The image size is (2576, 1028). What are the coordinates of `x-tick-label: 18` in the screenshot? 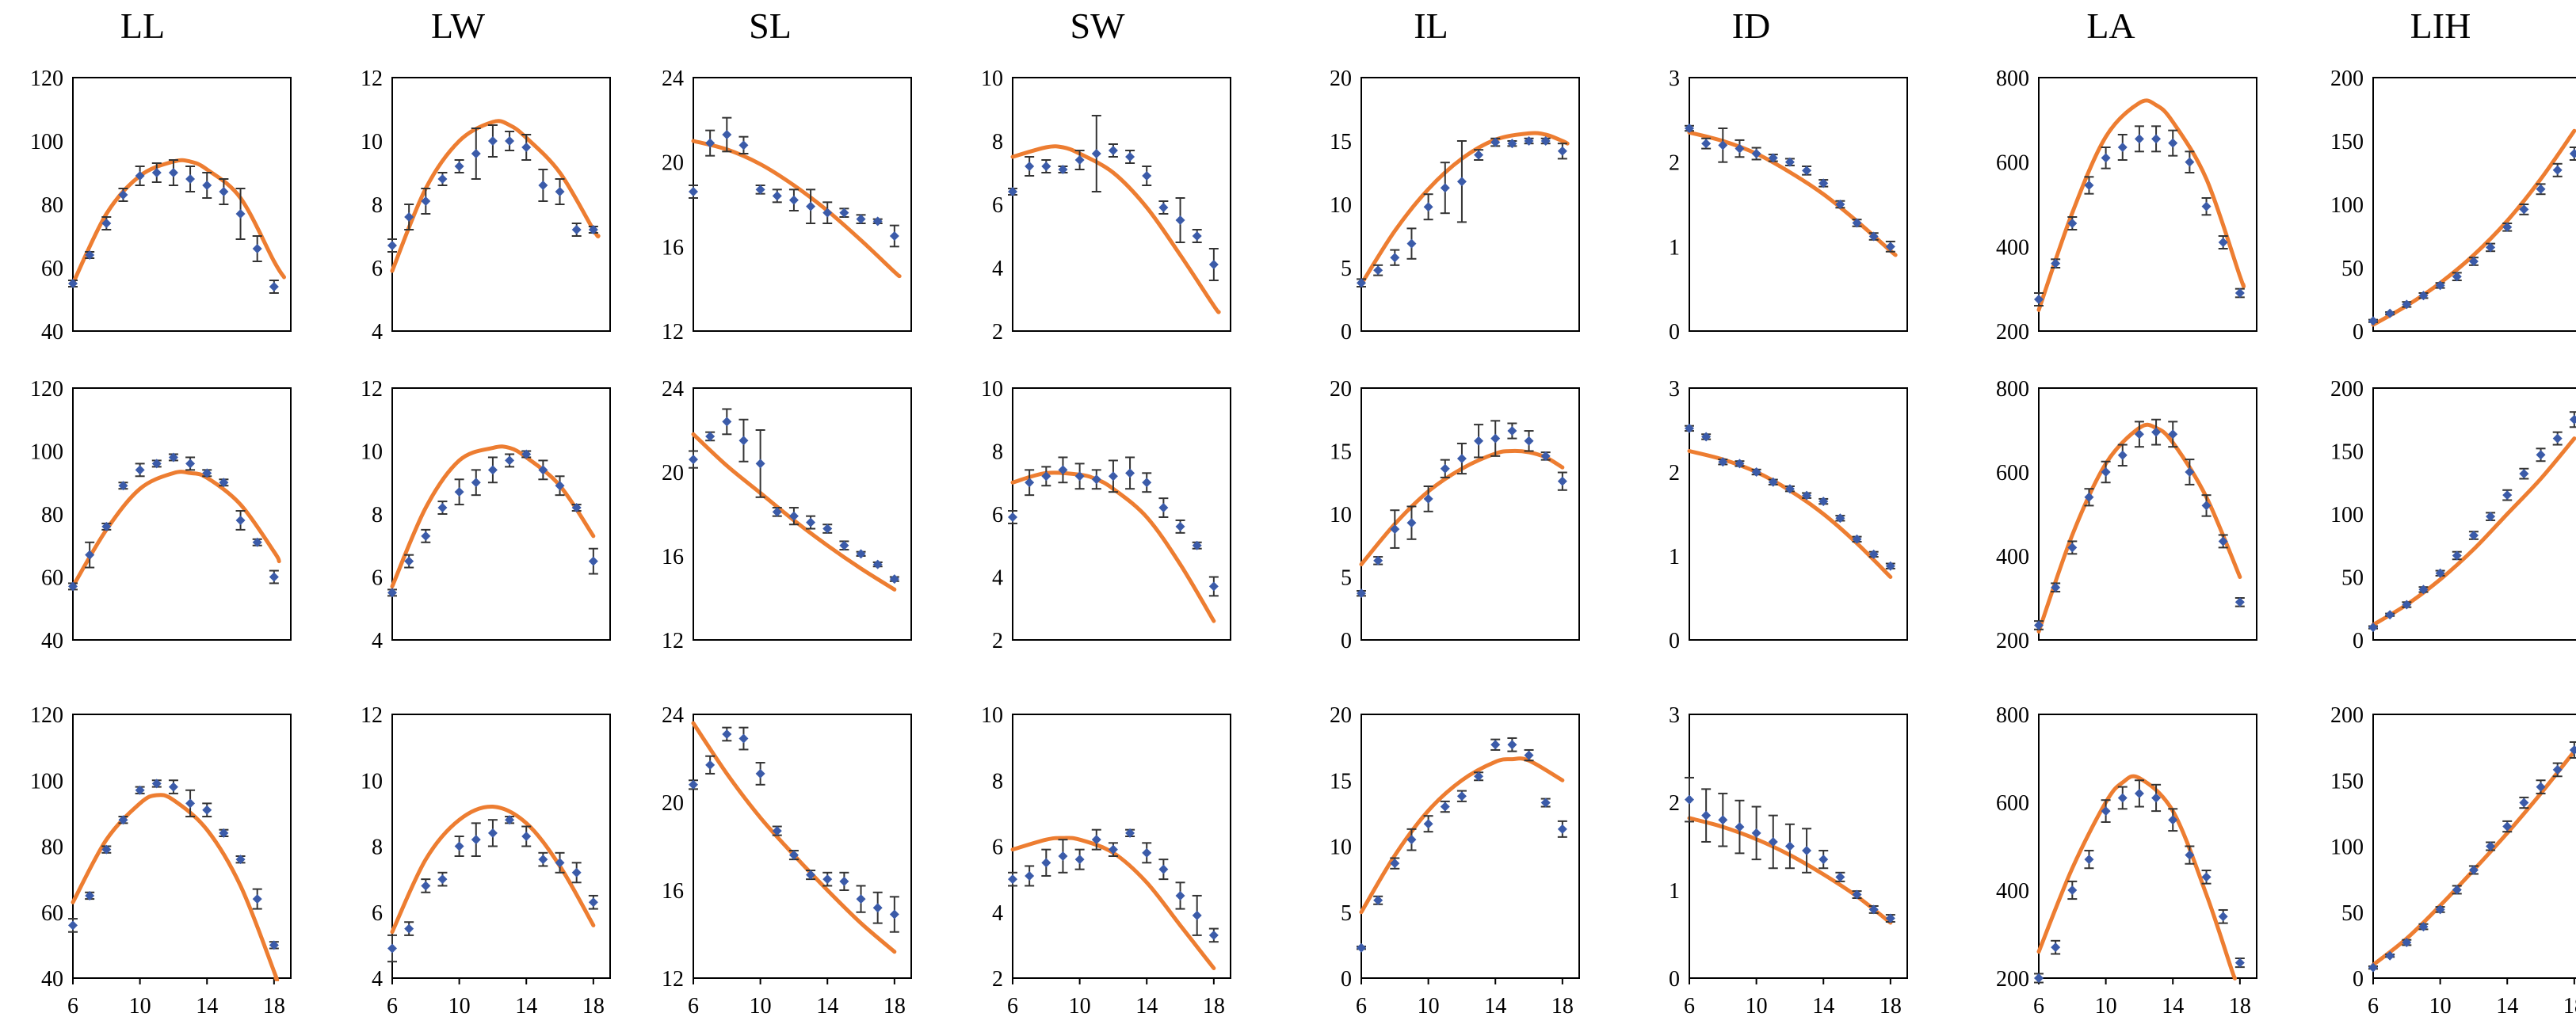 It's located at (1891, 1006).